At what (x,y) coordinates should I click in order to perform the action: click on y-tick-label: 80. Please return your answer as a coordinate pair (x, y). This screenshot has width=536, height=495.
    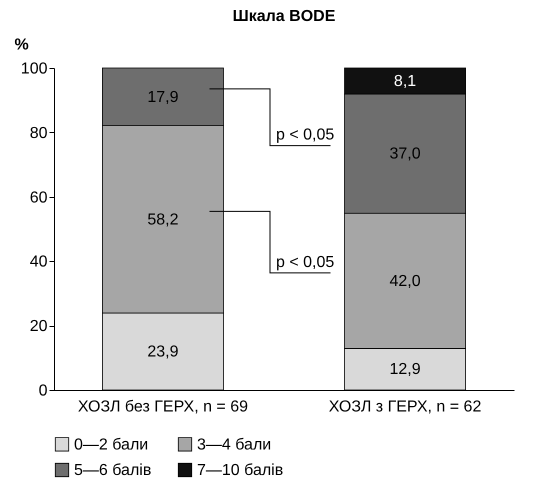
    Looking at the image, I should click on (39, 133).